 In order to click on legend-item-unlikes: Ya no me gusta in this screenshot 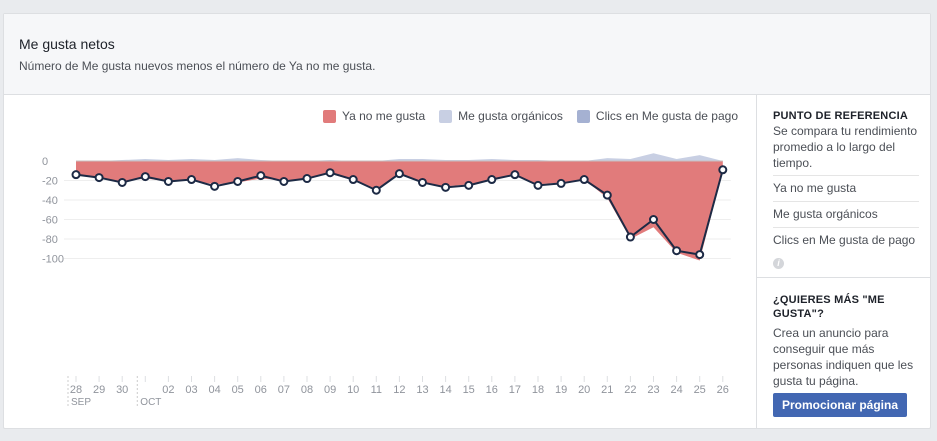, I will do `click(374, 116)`.